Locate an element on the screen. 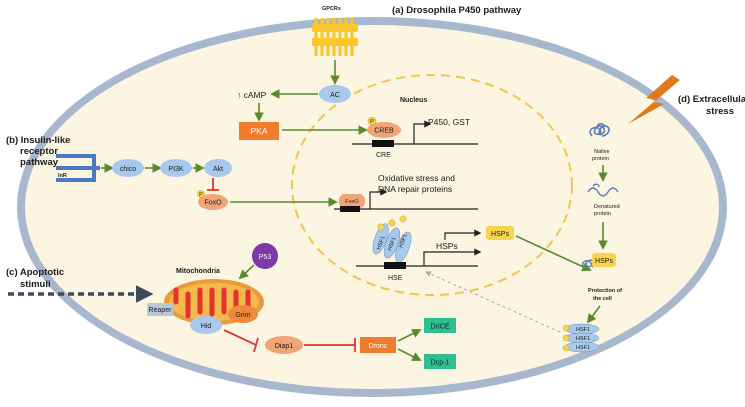 Image resolution: width=745 pixels, height=407 pixels. foxo-nuclear-node is located at coordinates (352, 201).